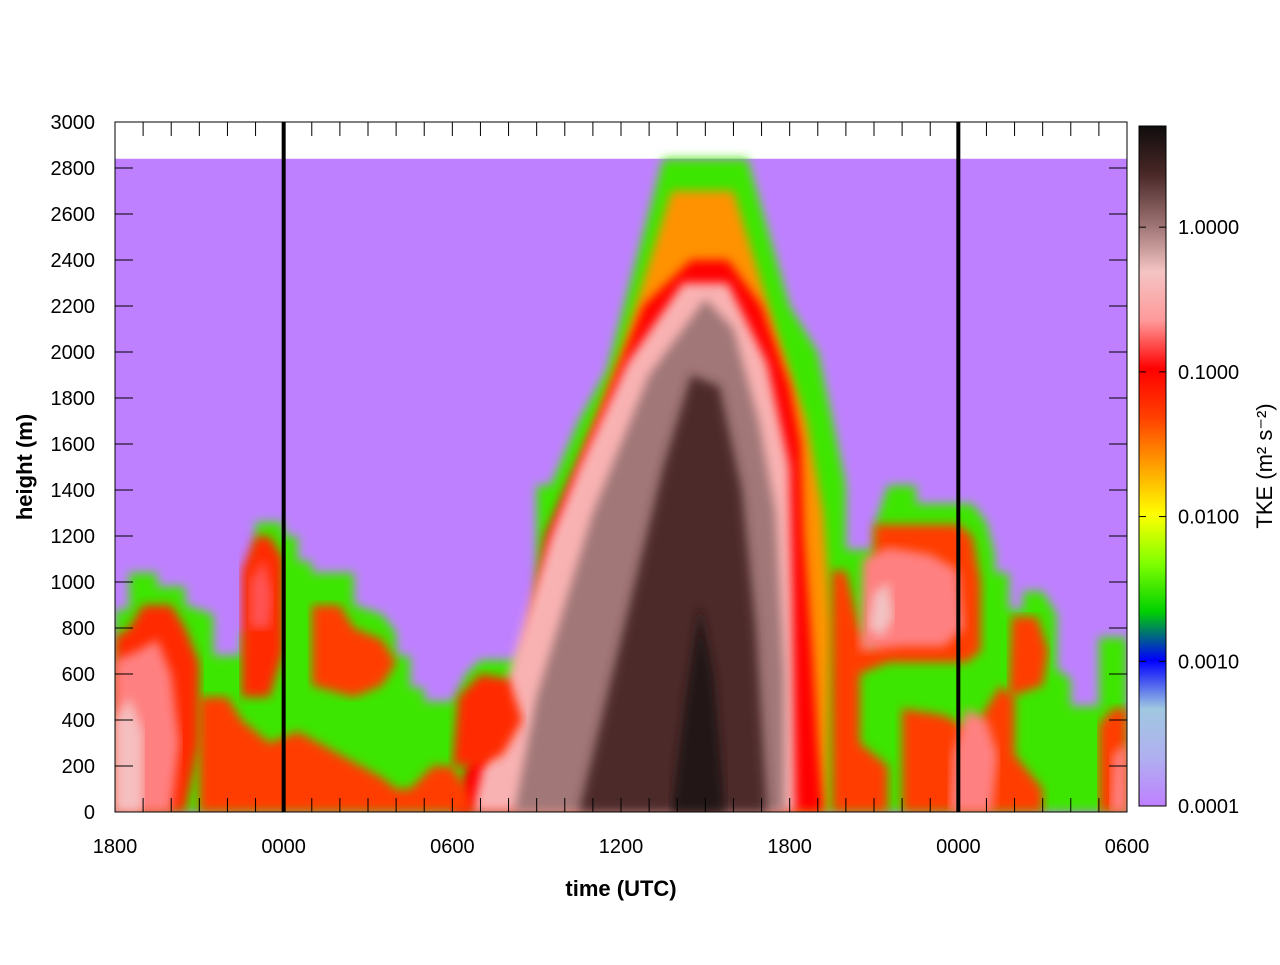  I want to click on y-tick-label: 1800, so click(73, 399).